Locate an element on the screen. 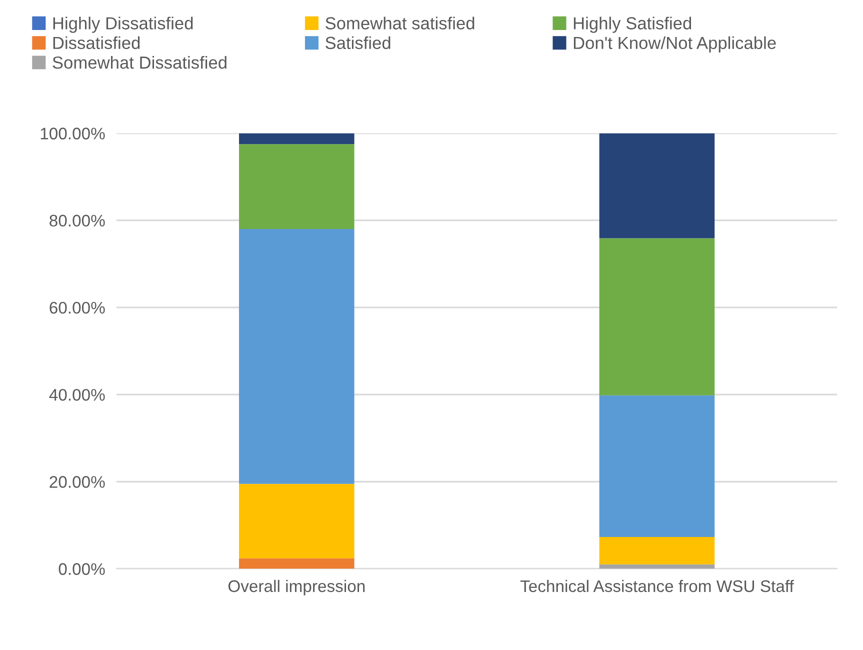 The width and height of the screenshot is (863, 650). y-tick-label: 0.00% is located at coordinates (81, 569).